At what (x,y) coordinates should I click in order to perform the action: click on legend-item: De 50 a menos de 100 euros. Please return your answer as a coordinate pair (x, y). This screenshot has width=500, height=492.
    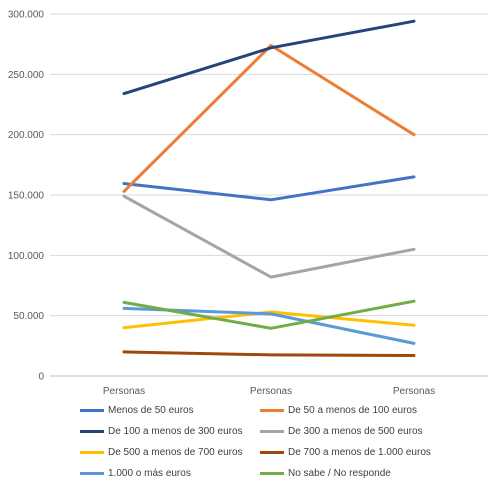
    Looking at the image, I should click on (360, 410).